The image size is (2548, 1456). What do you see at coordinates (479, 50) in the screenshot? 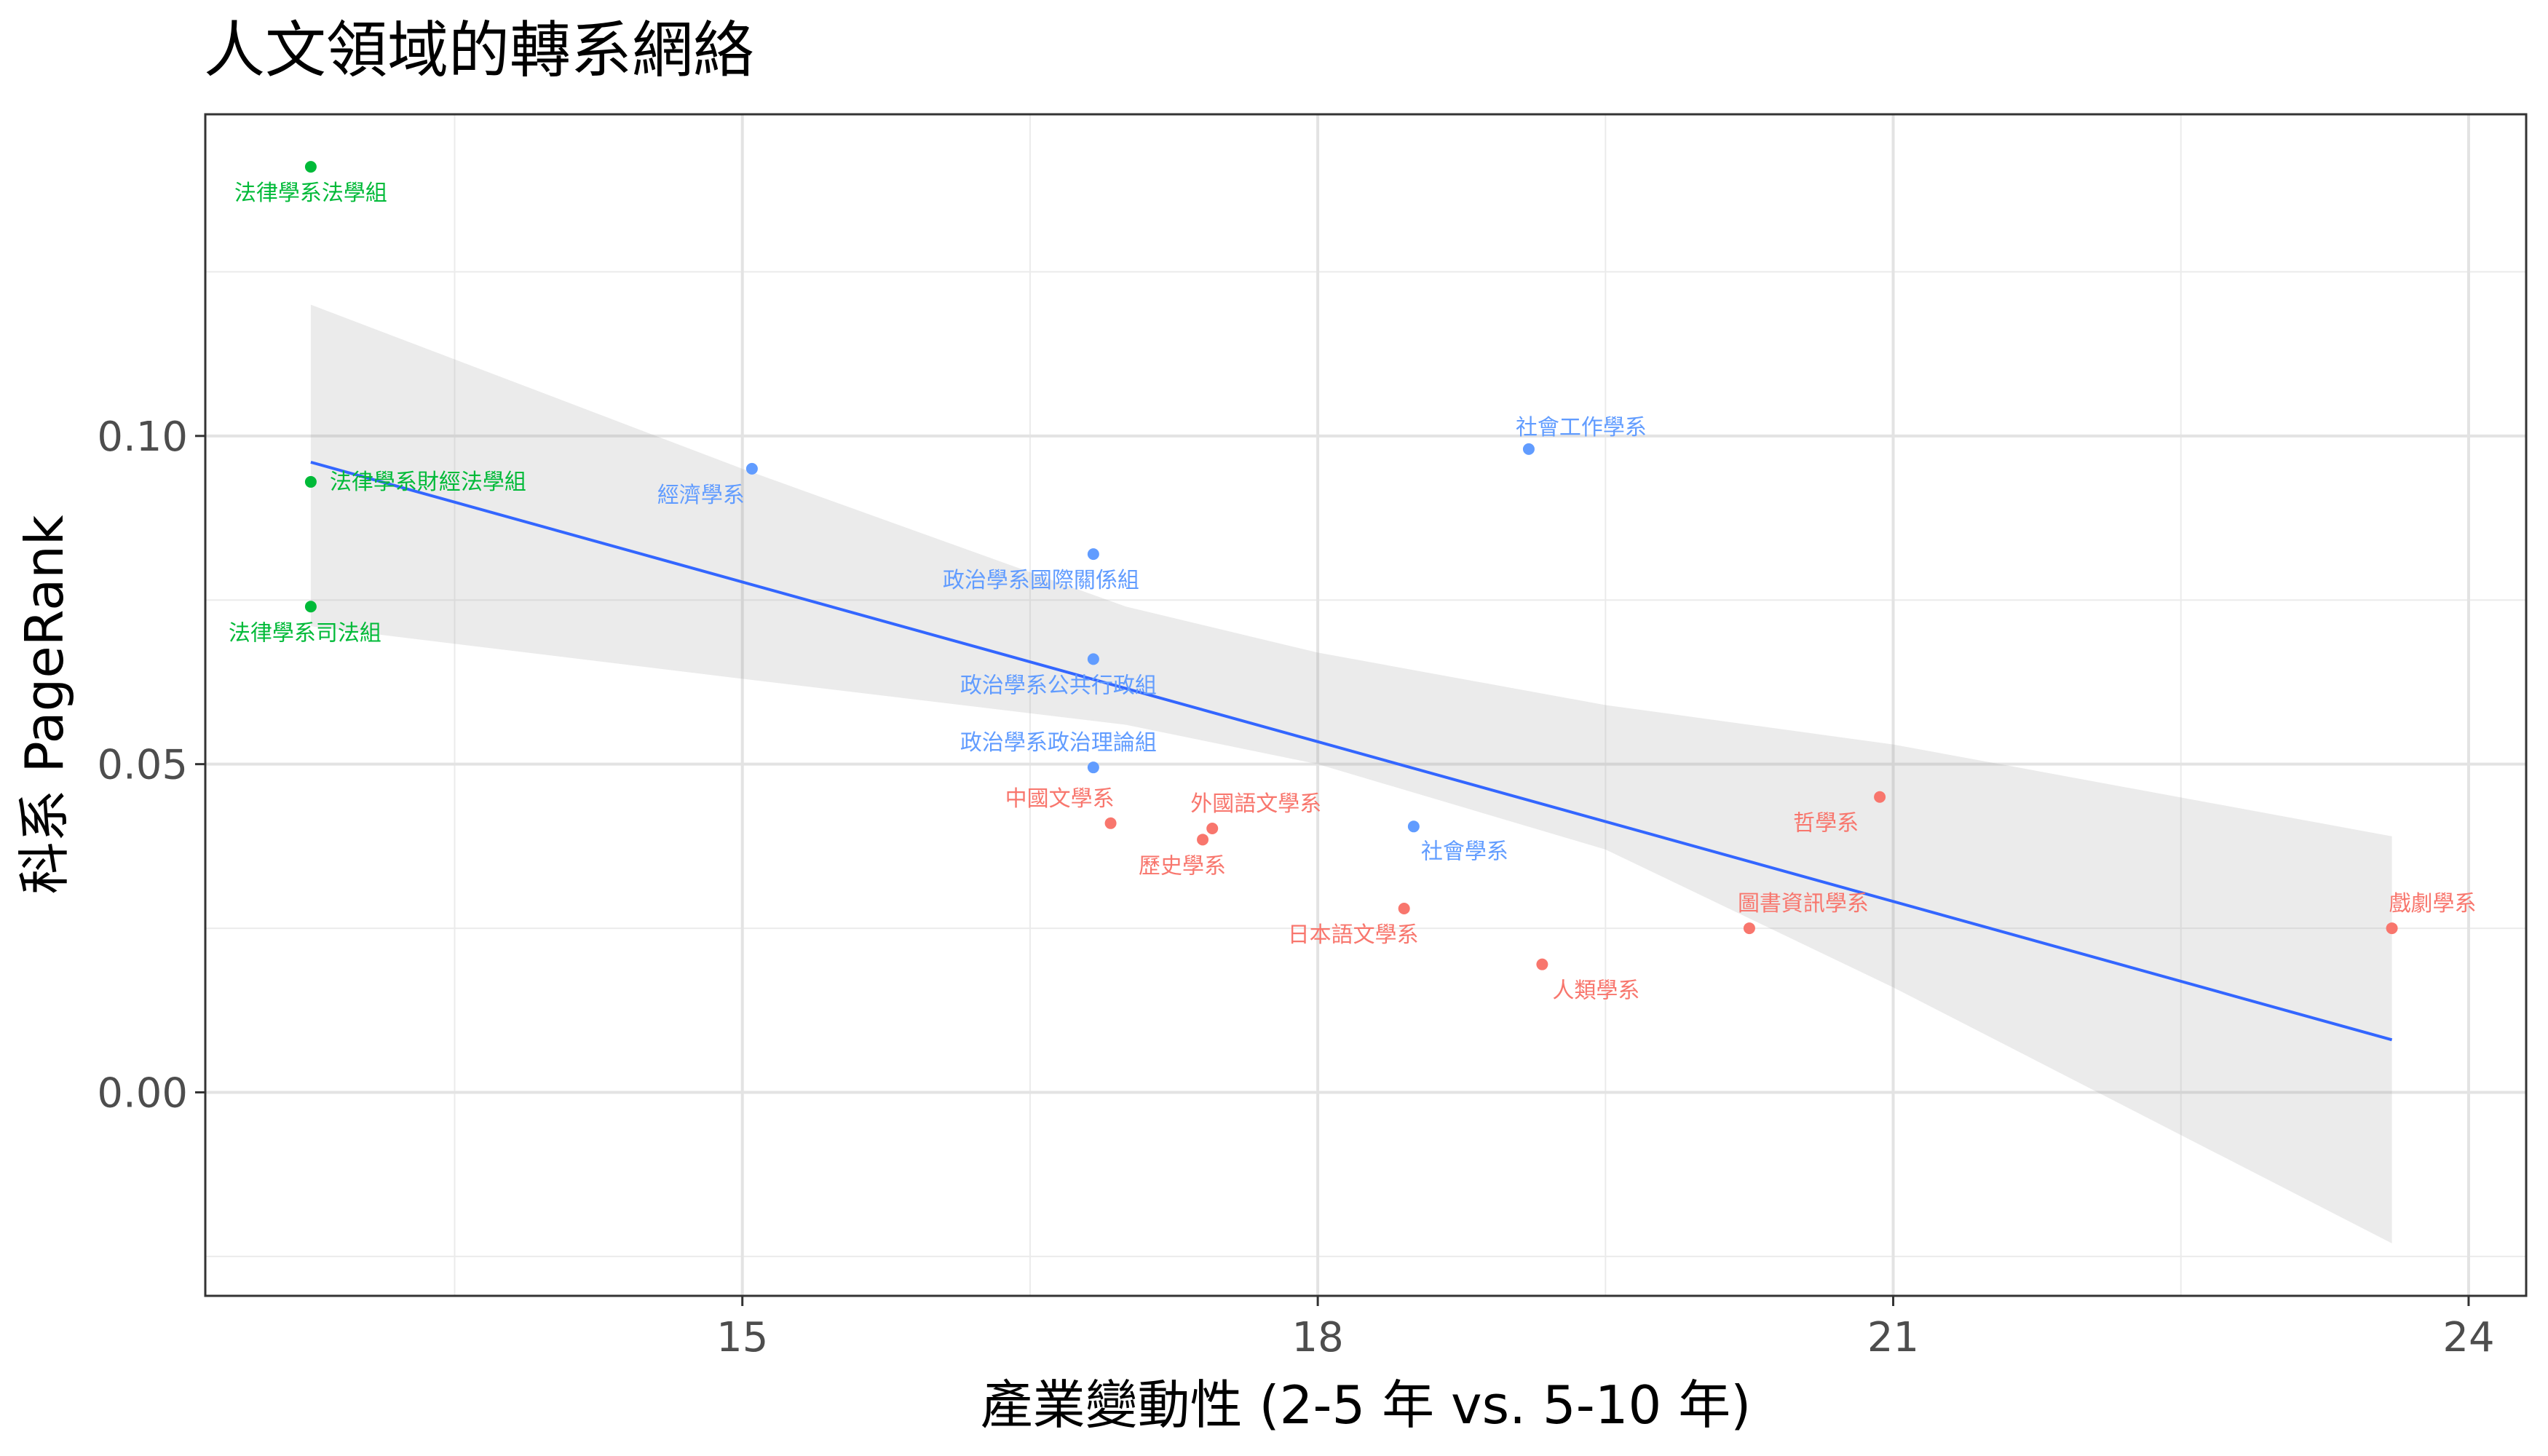
I see `chart-title: 人文領域的轉系網絡` at bounding box center [479, 50].